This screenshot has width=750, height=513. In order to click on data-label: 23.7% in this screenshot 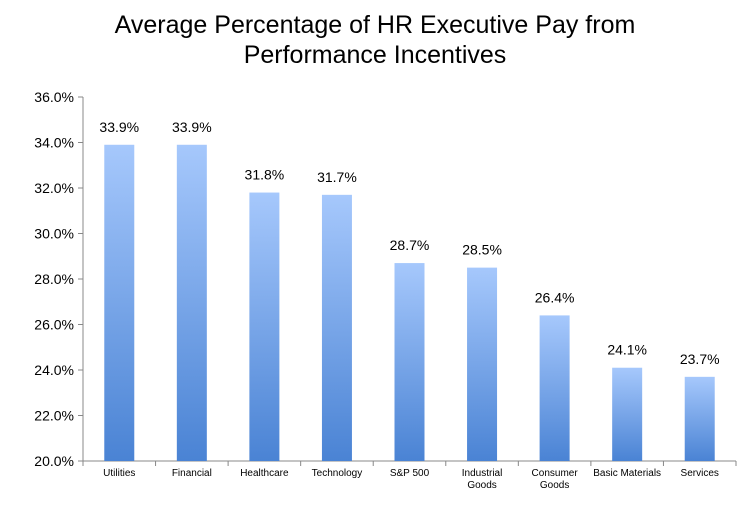, I will do `click(700, 359)`.